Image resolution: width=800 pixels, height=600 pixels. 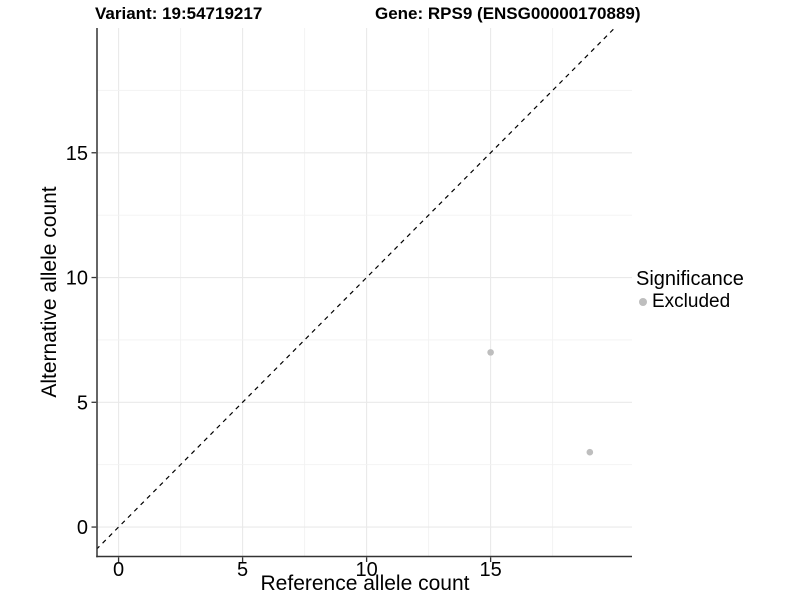 What do you see at coordinates (690, 279) in the screenshot?
I see `legend-title: Significance` at bounding box center [690, 279].